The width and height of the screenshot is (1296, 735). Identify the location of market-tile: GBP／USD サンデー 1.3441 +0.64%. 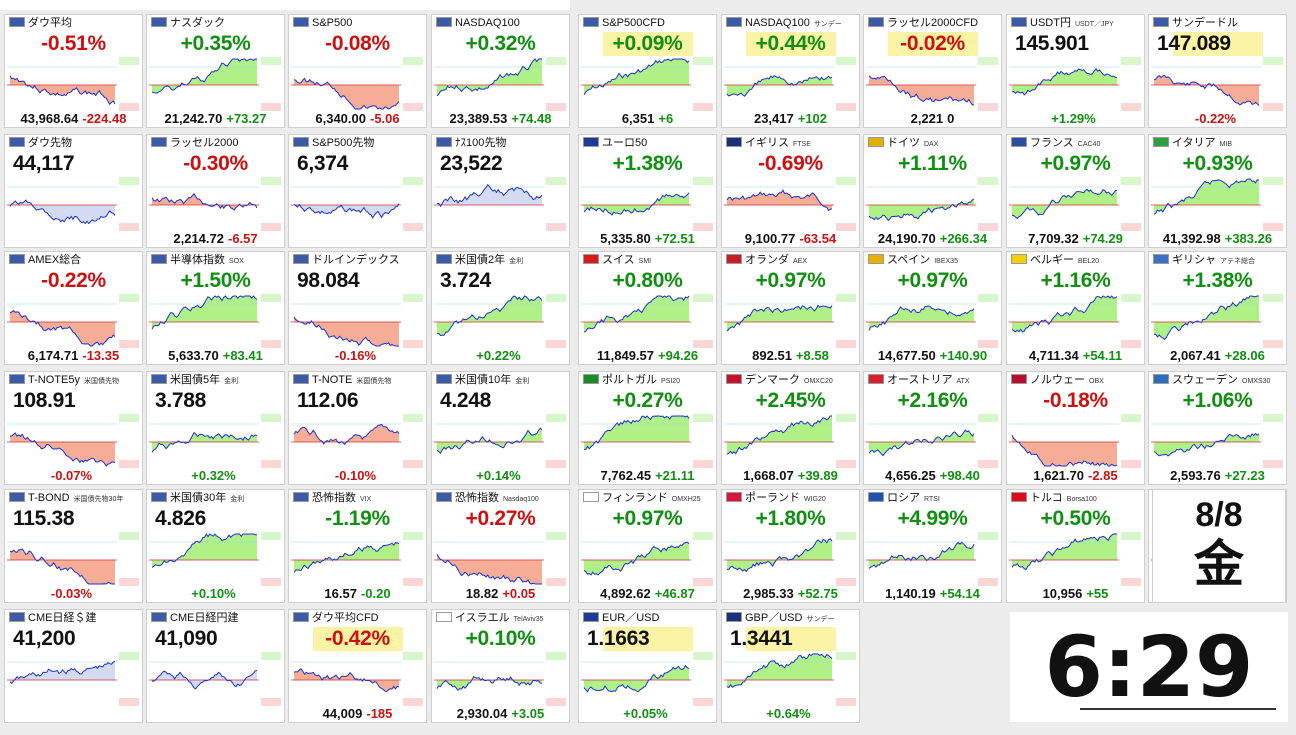
(790, 666).